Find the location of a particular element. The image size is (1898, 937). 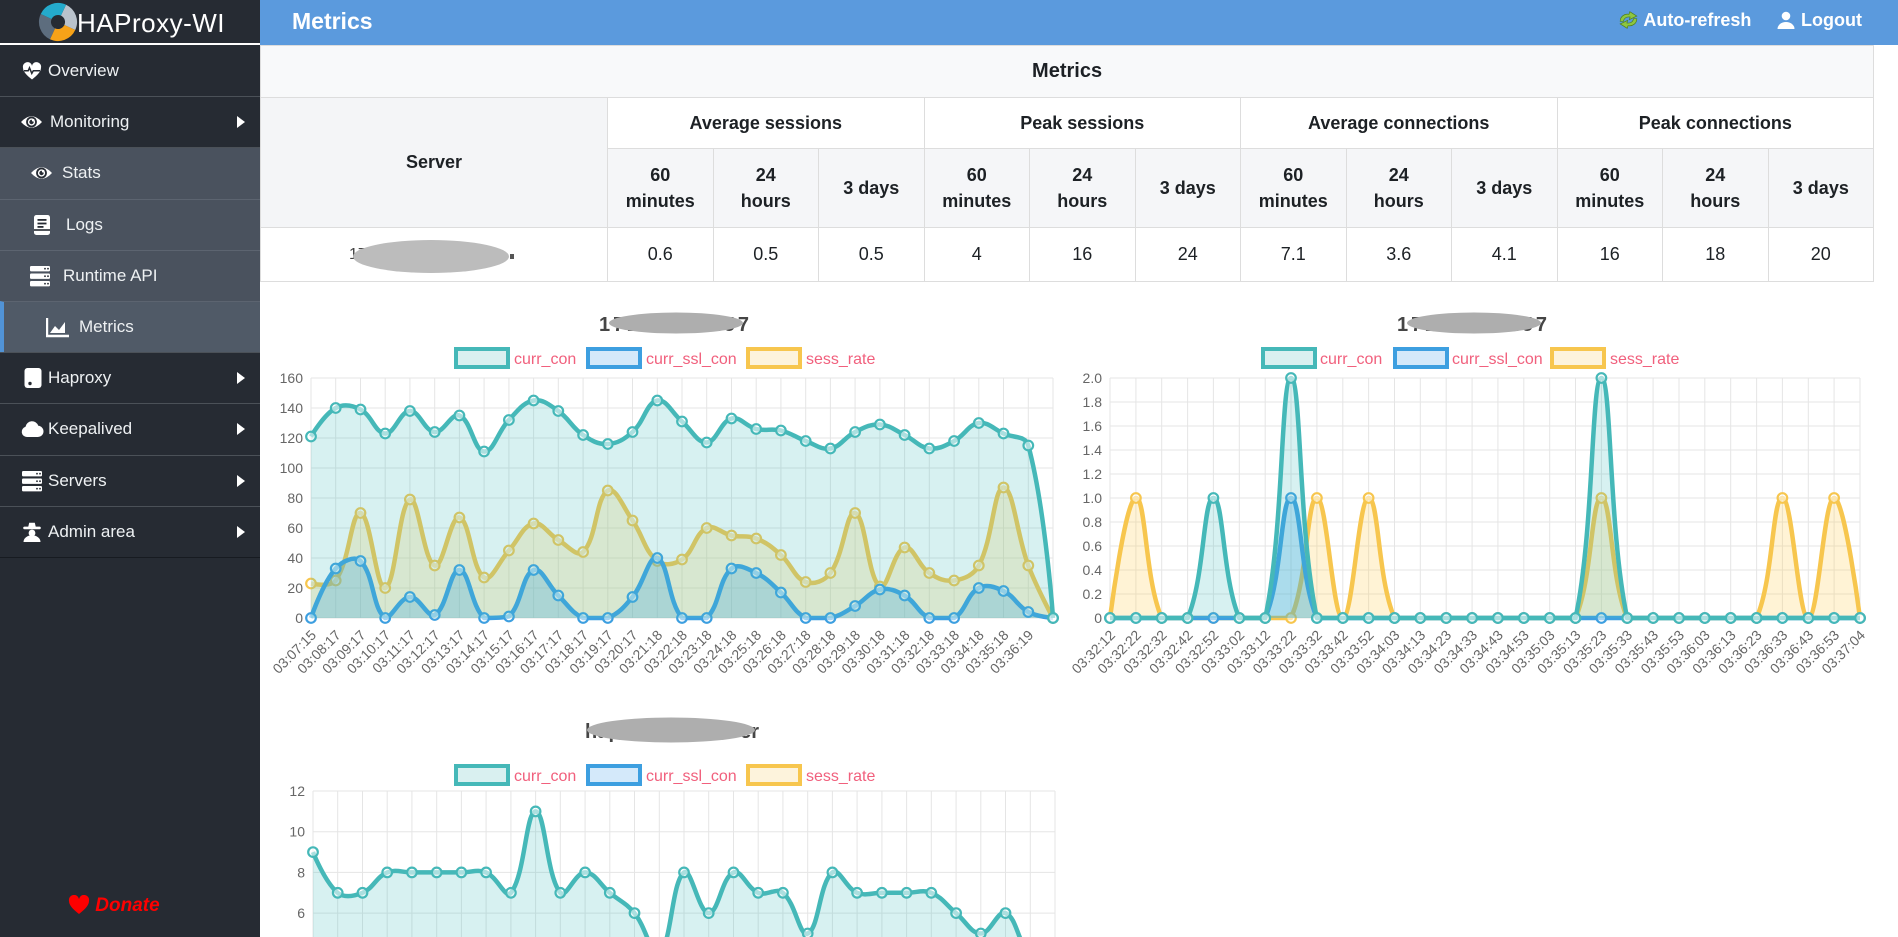

svg-text: 20 is located at coordinates (295, 588).